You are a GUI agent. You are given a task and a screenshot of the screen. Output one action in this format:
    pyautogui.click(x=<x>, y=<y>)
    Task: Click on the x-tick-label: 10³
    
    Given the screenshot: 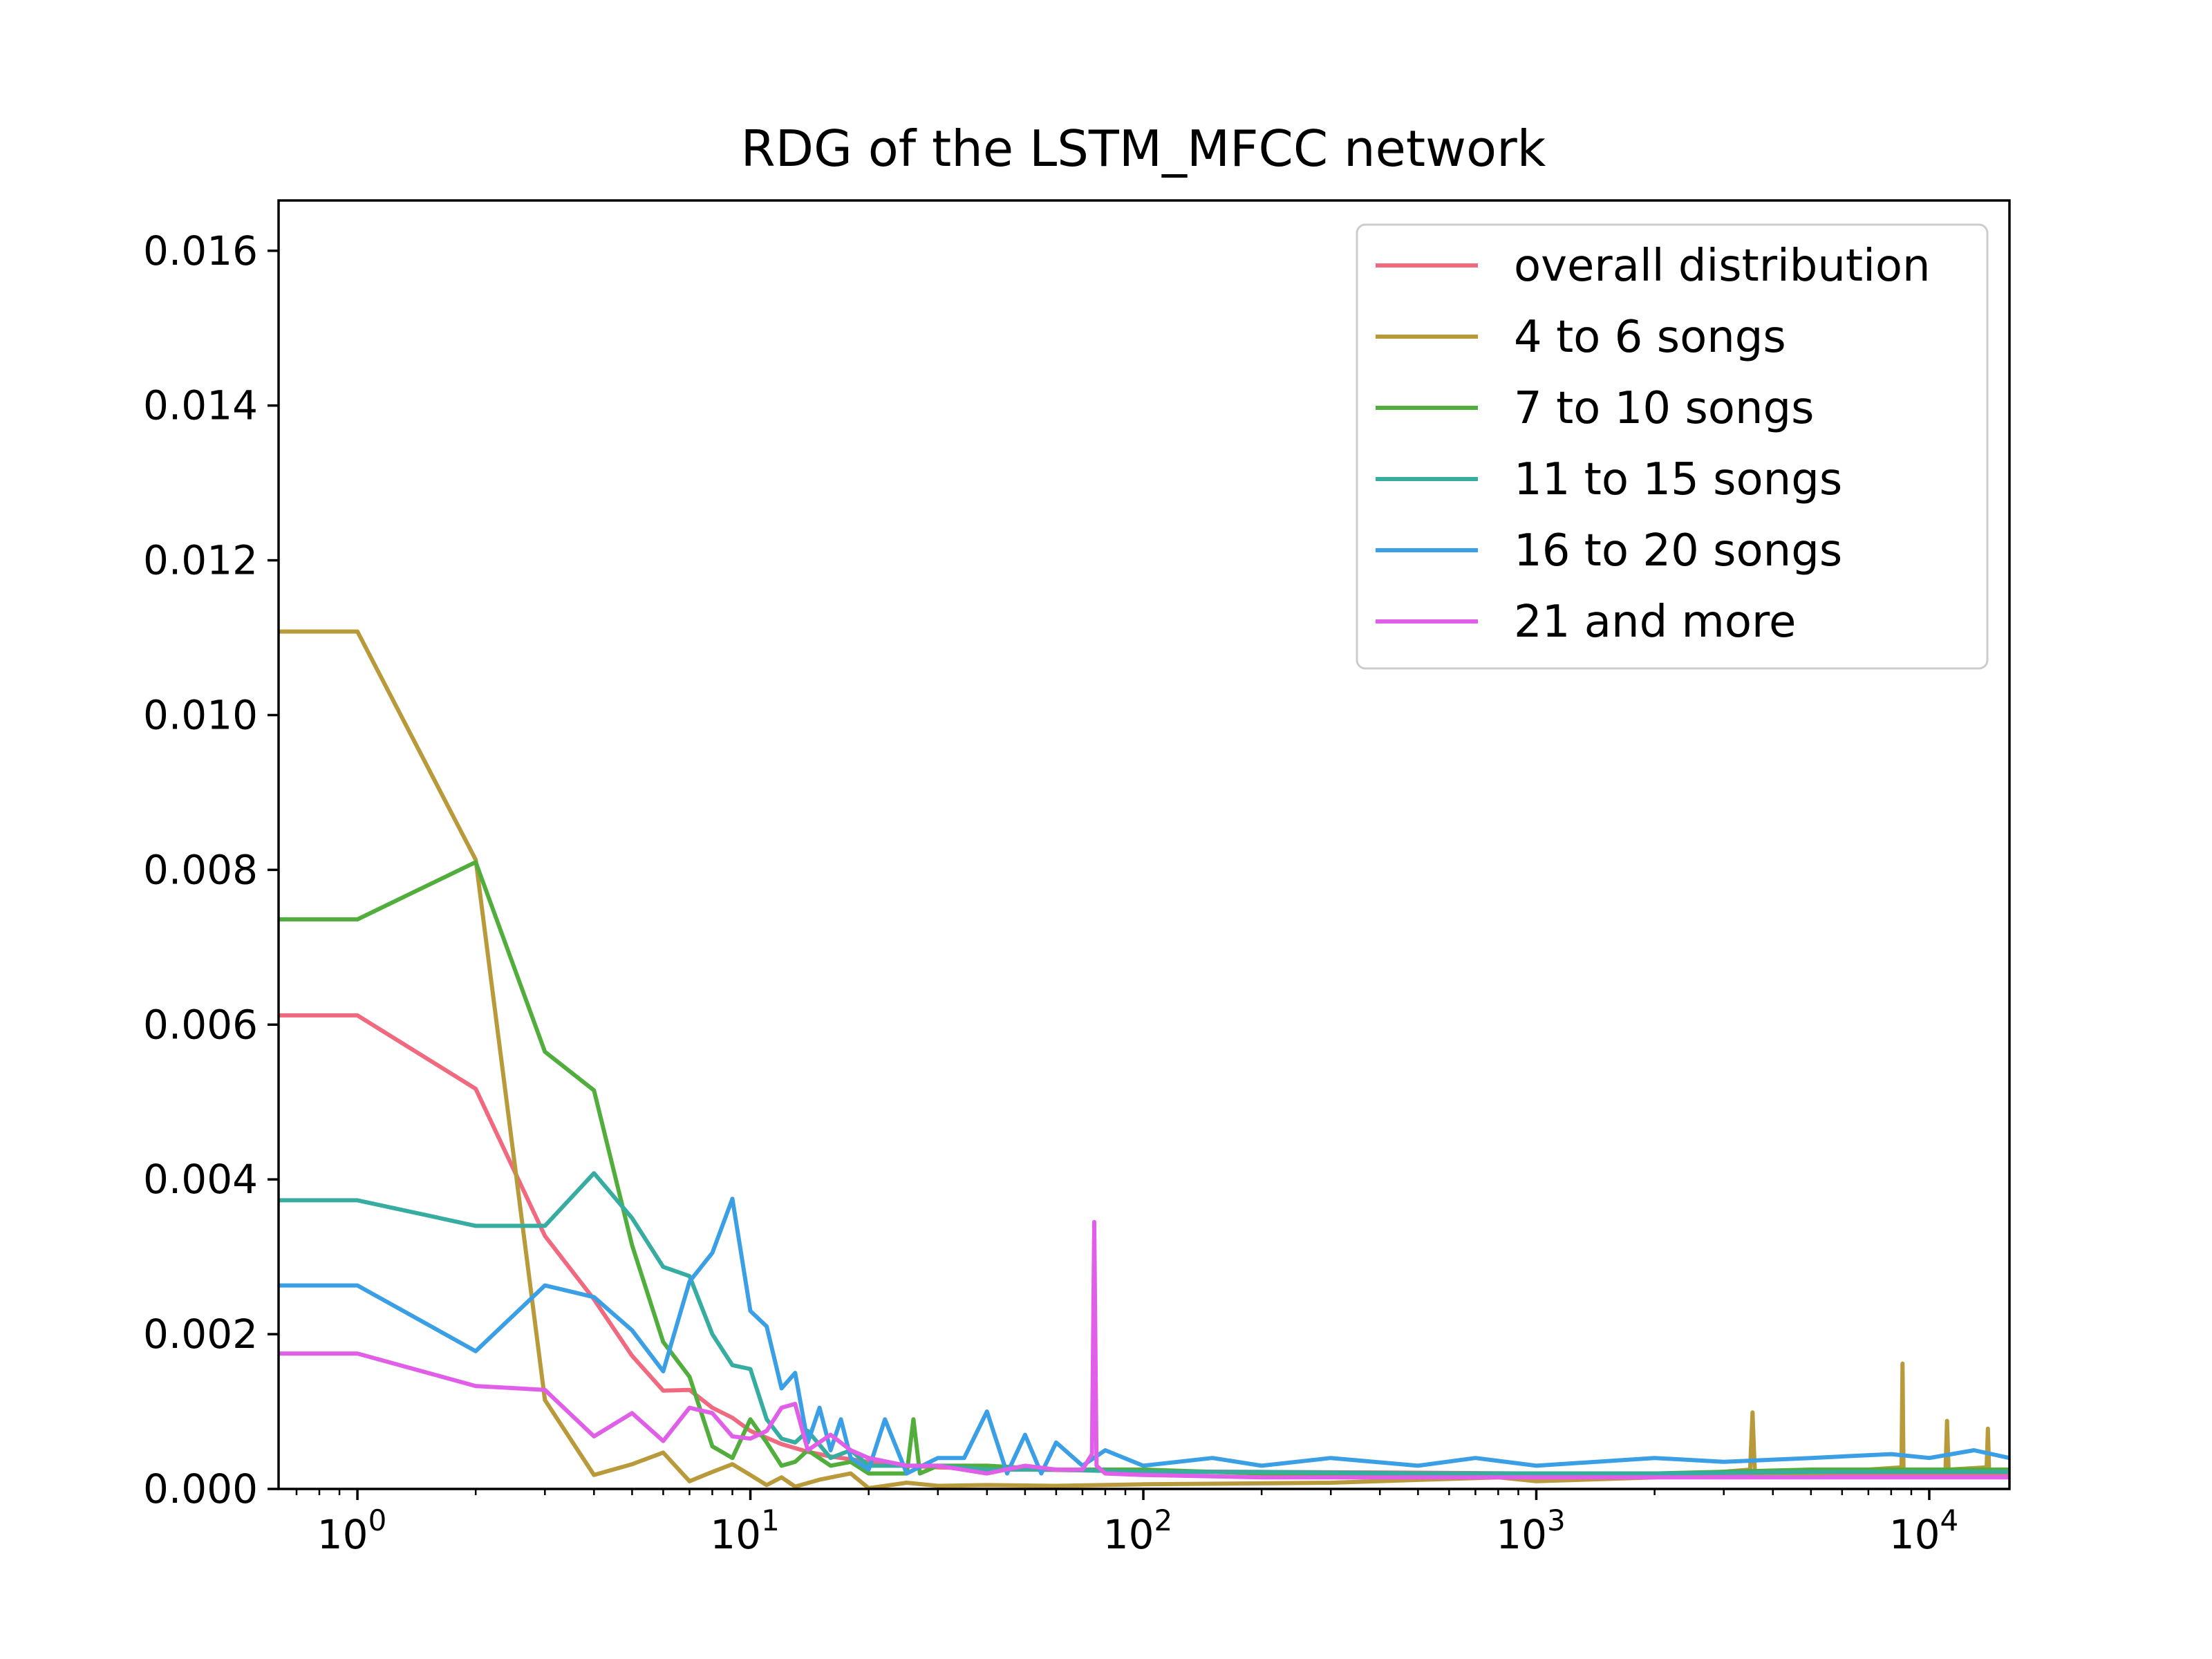 What is the action you would take?
    pyautogui.click(x=1531, y=1530)
    